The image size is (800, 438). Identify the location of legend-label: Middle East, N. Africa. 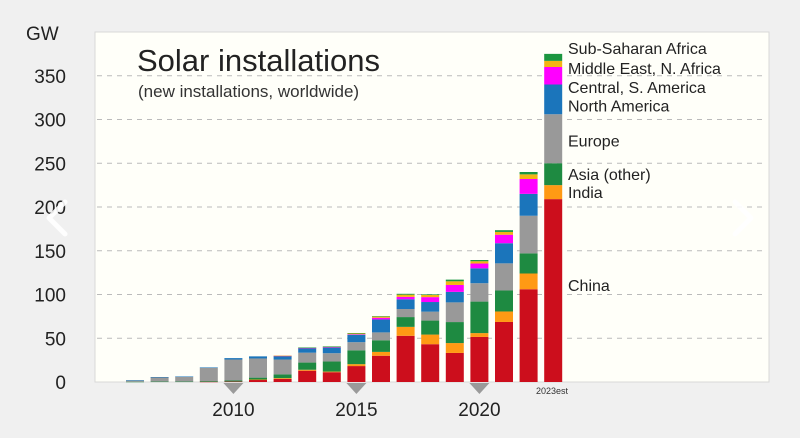
(644, 69).